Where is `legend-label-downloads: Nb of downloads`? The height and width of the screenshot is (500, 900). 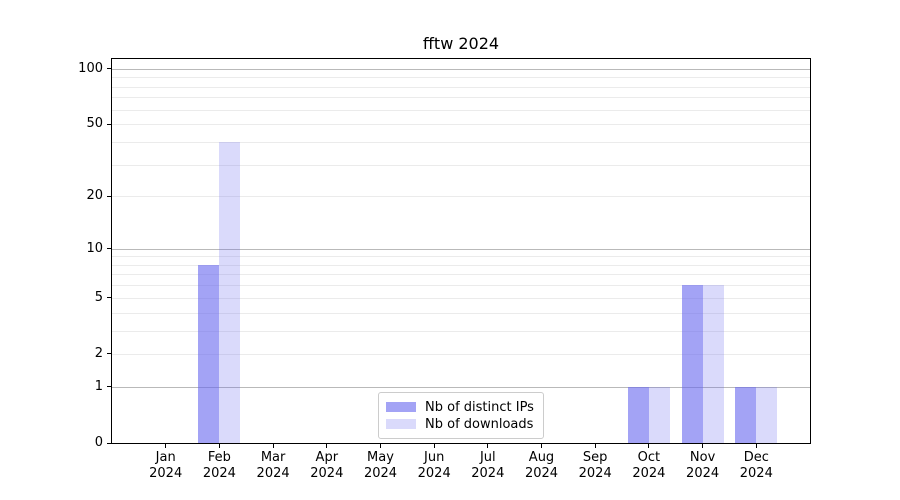 legend-label-downloads: Nb of downloads is located at coordinates (479, 424).